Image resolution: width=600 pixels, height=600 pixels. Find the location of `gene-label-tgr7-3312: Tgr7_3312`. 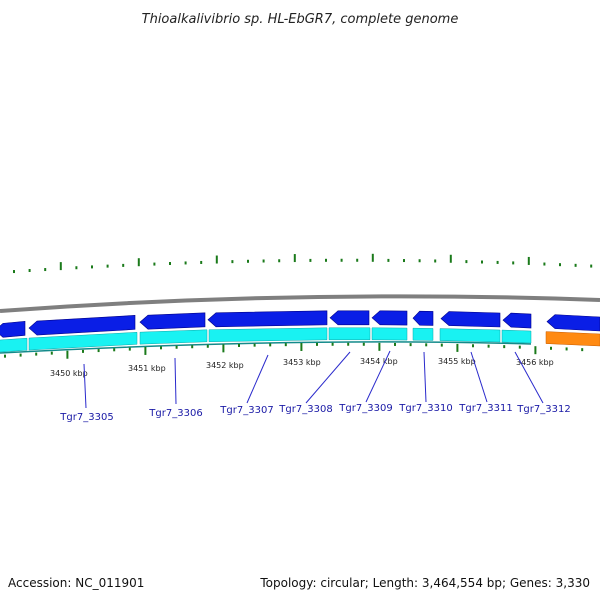

gene-label-tgr7-3312: Tgr7_3312 is located at coordinates (543, 409).